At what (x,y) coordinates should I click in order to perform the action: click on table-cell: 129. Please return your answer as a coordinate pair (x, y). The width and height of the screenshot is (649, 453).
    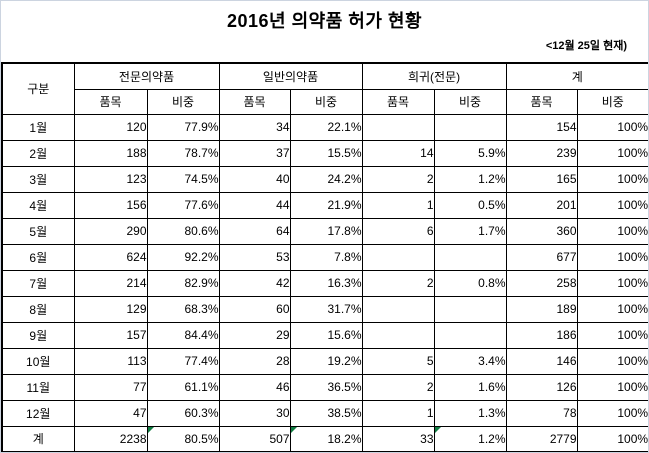
    Looking at the image, I should click on (110, 309).